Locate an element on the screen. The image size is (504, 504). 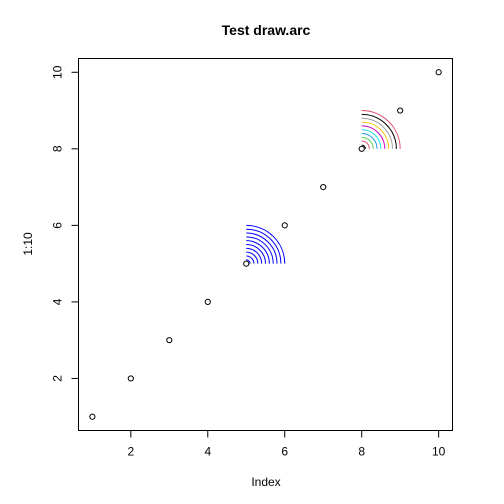
y-axis: 2 4 6 8 10 is located at coordinates (65, 223).